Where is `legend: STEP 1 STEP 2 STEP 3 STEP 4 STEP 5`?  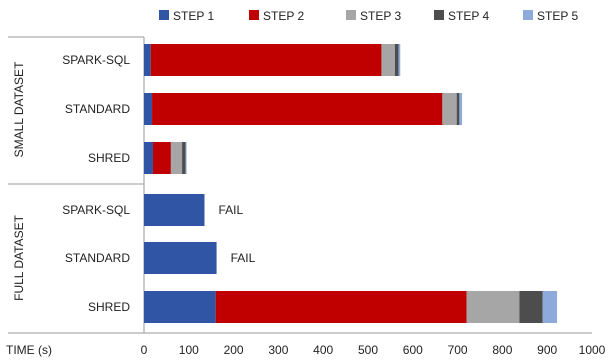
legend: STEP 1 STEP 2 STEP 3 STEP 4 STEP 5 is located at coordinates (368, 16).